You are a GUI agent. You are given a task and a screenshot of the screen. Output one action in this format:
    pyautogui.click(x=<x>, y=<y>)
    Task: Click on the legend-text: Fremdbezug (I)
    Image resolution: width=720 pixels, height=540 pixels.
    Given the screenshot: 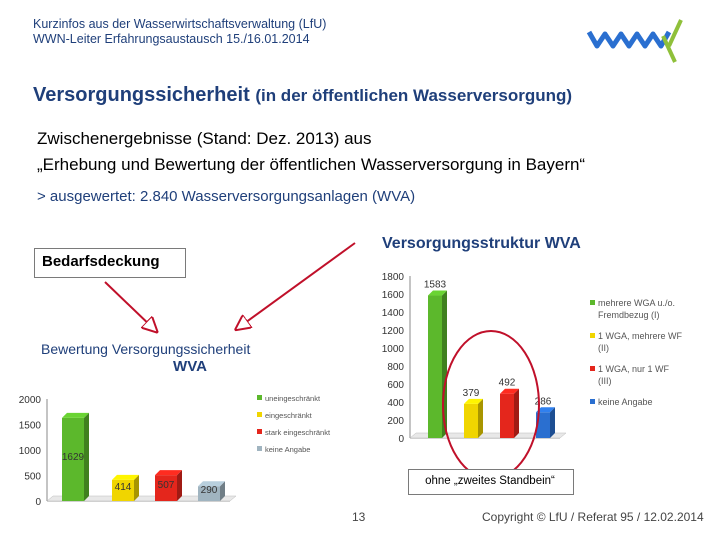 What is the action you would take?
    pyautogui.click(x=629, y=315)
    